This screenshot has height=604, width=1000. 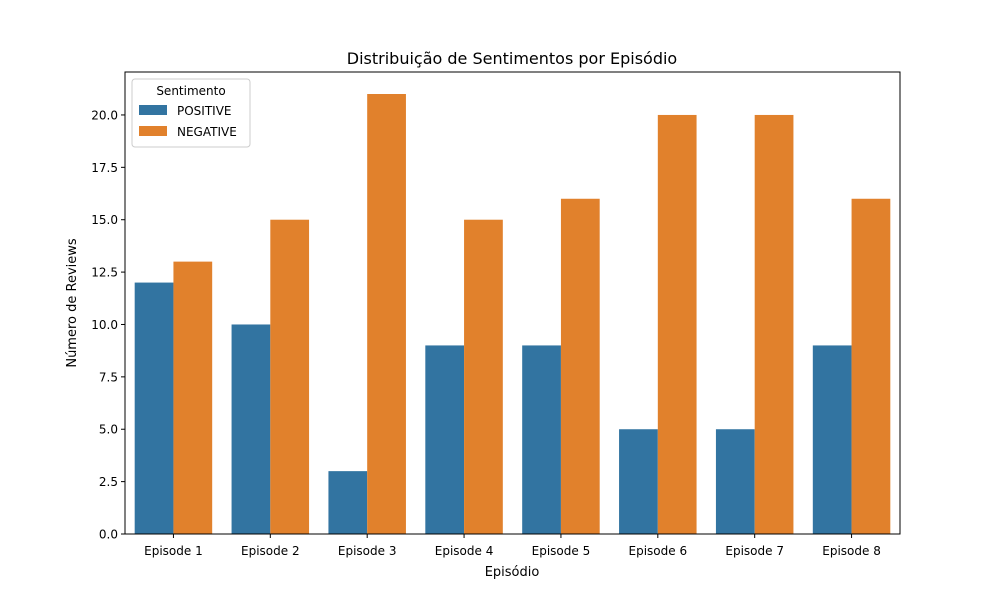 I want to click on legend-swatch-positive, so click(x=153, y=110).